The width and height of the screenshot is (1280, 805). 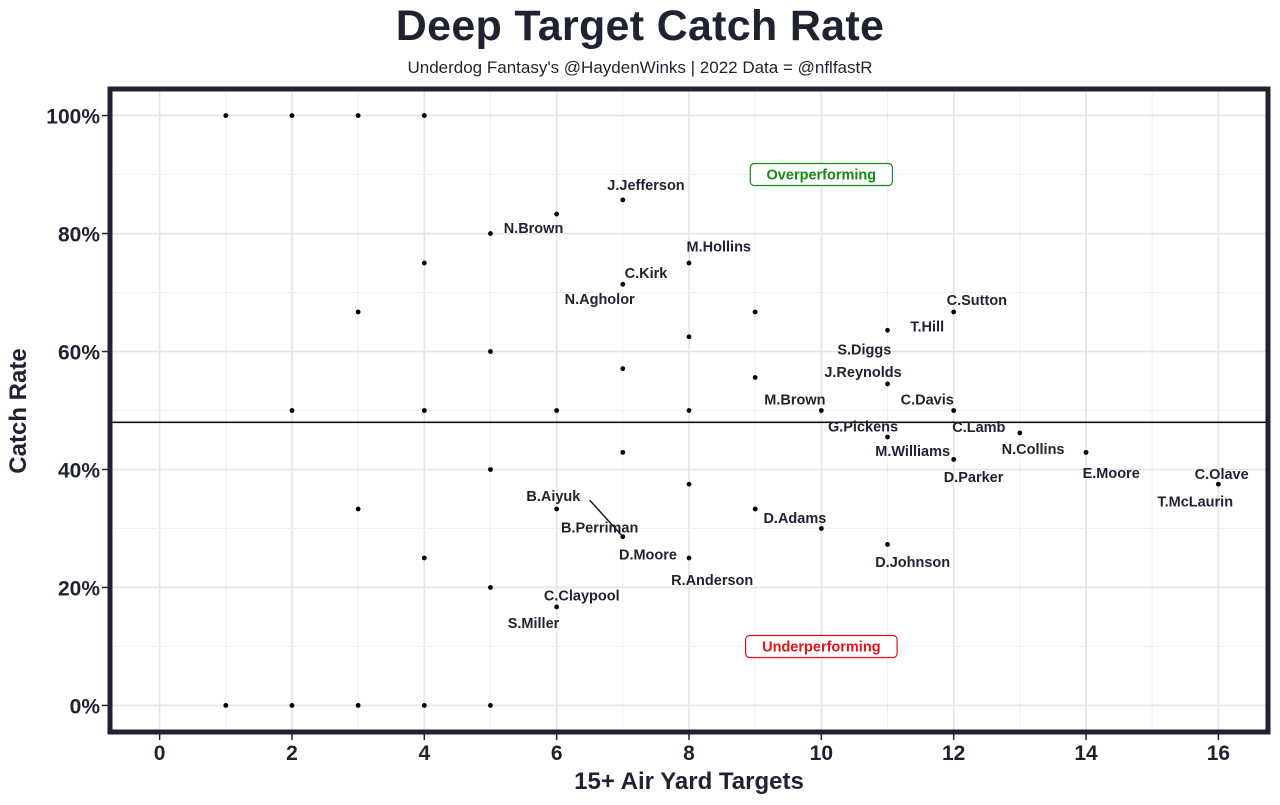 What do you see at coordinates (1195, 502) in the screenshot?
I see `point-label: T.McLaurin` at bounding box center [1195, 502].